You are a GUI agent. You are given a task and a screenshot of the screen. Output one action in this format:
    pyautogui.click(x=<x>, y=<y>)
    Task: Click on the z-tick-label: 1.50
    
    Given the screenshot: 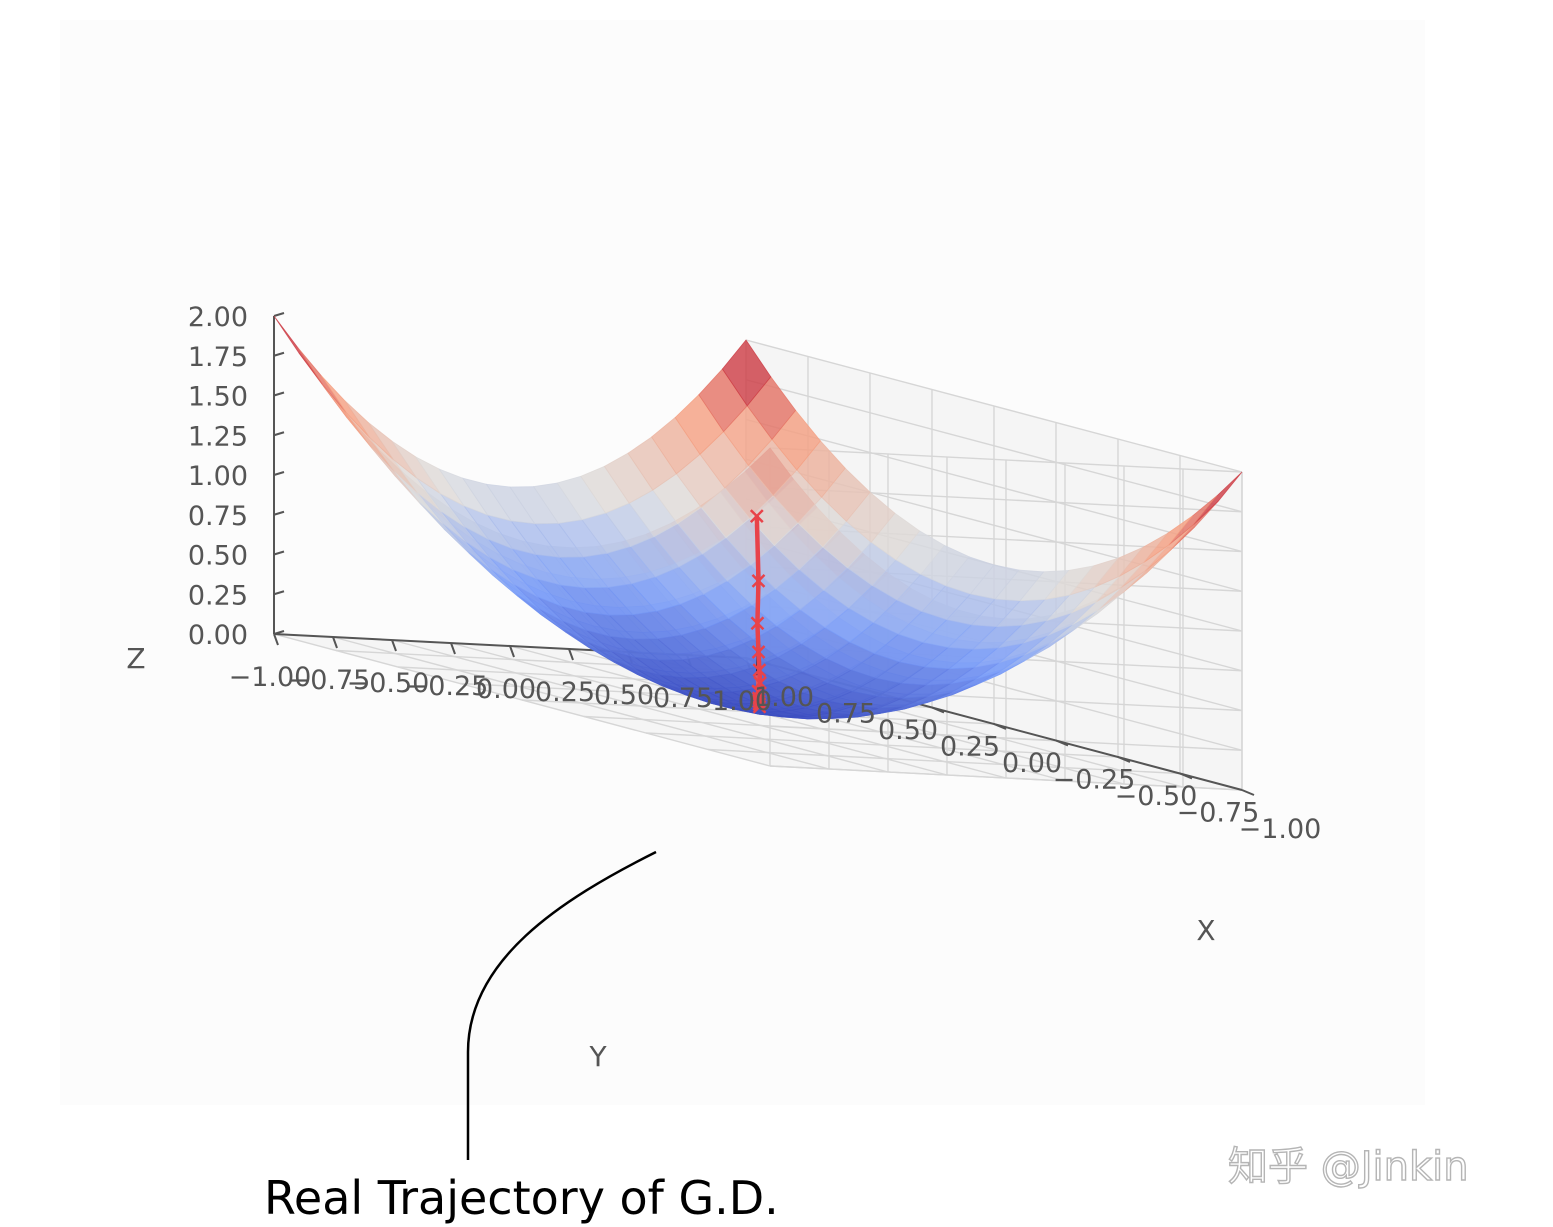 What is the action you would take?
    pyautogui.click(x=218, y=397)
    